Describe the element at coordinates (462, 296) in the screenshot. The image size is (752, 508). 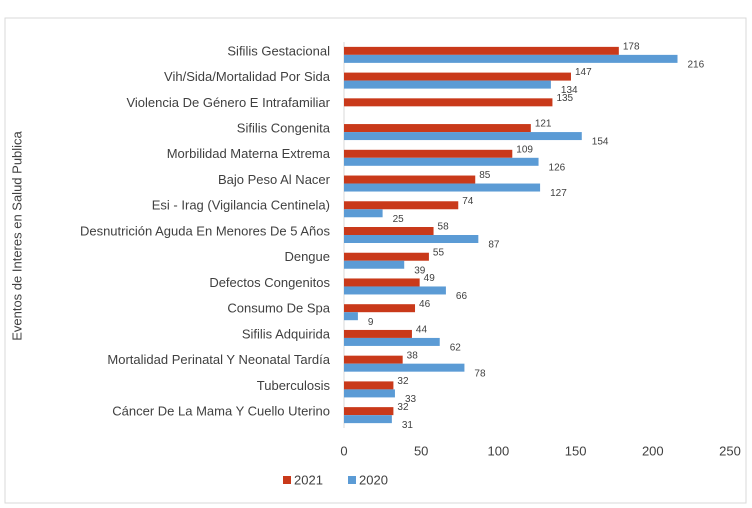
I see `value-label: 66` at that location.